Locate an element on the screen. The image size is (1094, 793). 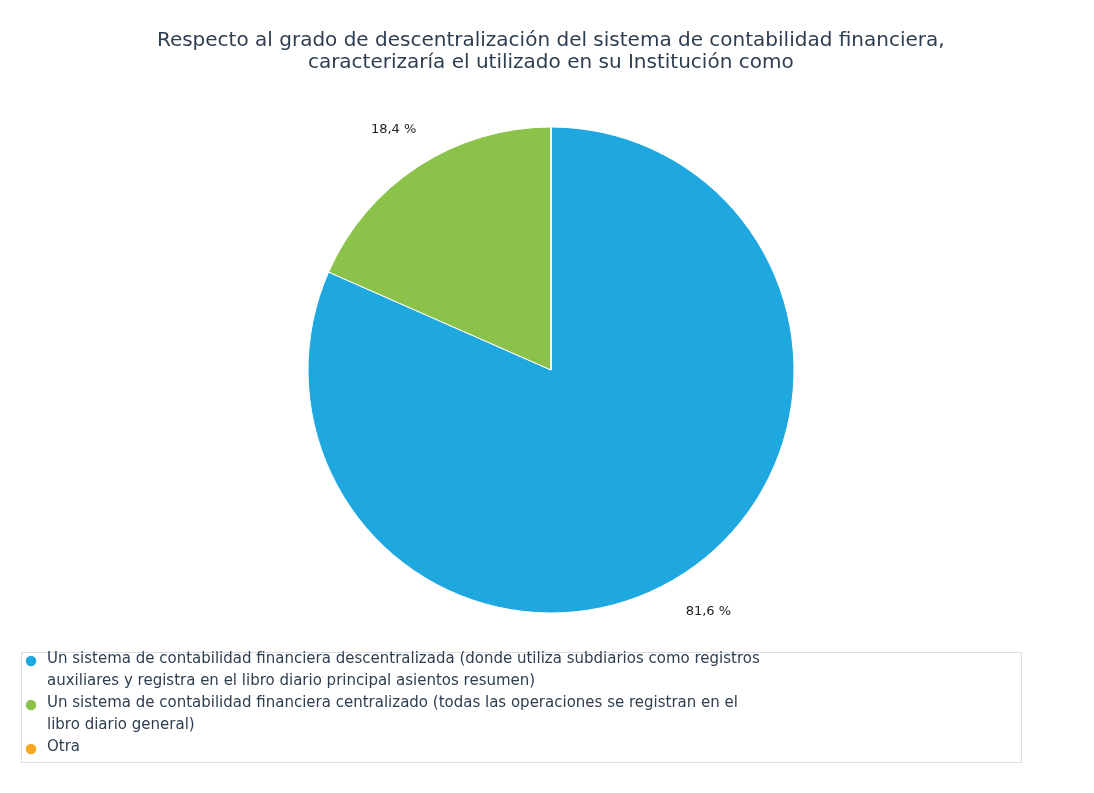
text: caracterizaría el utilizado en su Institución como is located at coordinates (550, 61).